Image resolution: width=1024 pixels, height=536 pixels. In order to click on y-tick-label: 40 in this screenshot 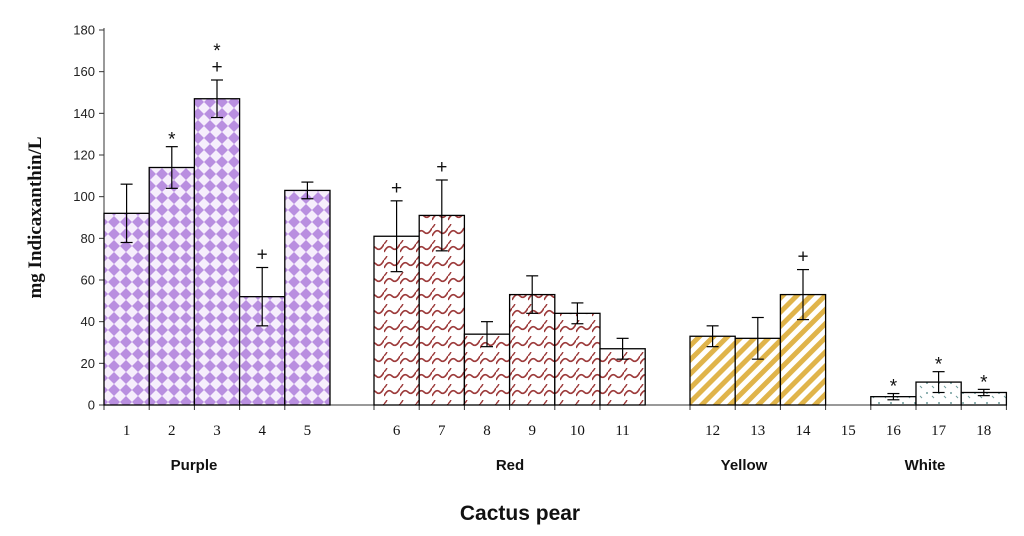, I will do `click(88, 321)`.